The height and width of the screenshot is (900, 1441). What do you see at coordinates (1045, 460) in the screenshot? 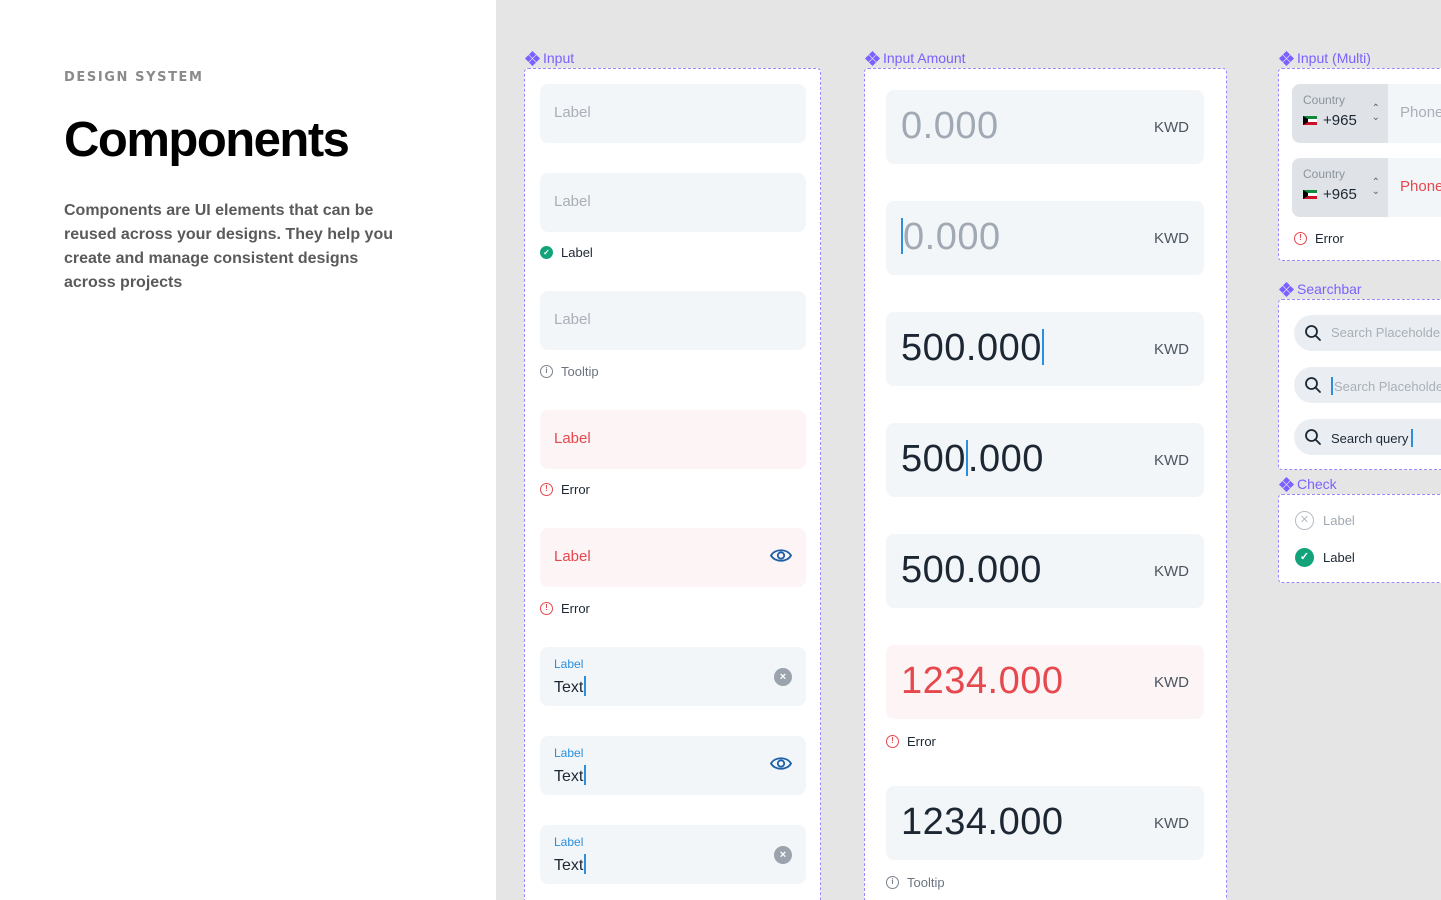
I see `amount-field-editing: 500.000 KWD` at bounding box center [1045, 460].